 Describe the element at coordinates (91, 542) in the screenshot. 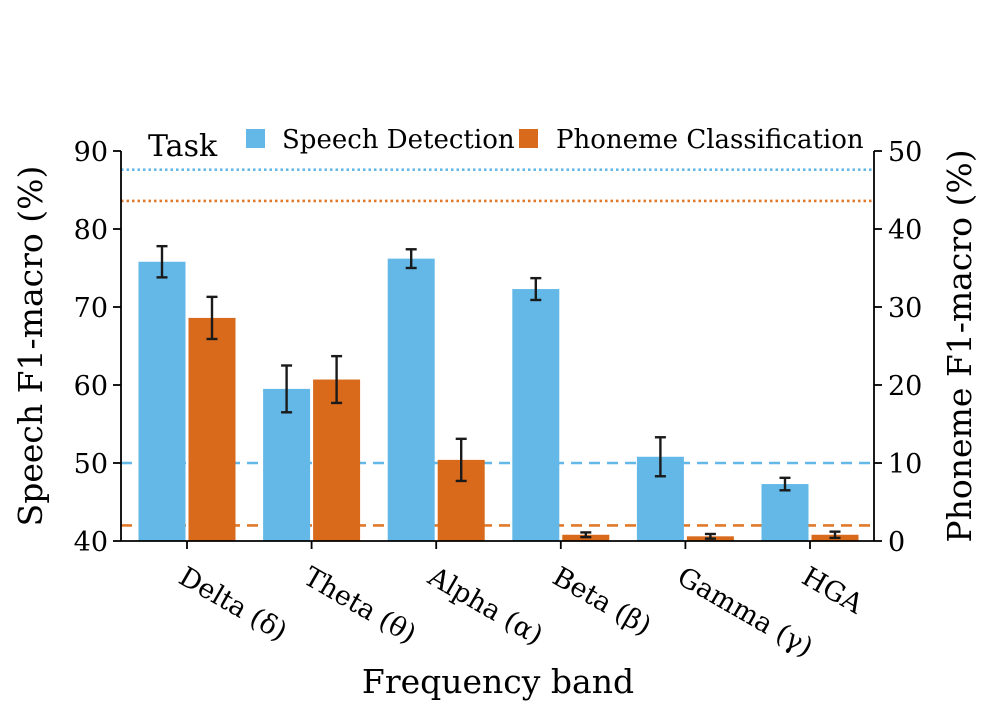

I see `left-tick-label-0: 40` at that location.